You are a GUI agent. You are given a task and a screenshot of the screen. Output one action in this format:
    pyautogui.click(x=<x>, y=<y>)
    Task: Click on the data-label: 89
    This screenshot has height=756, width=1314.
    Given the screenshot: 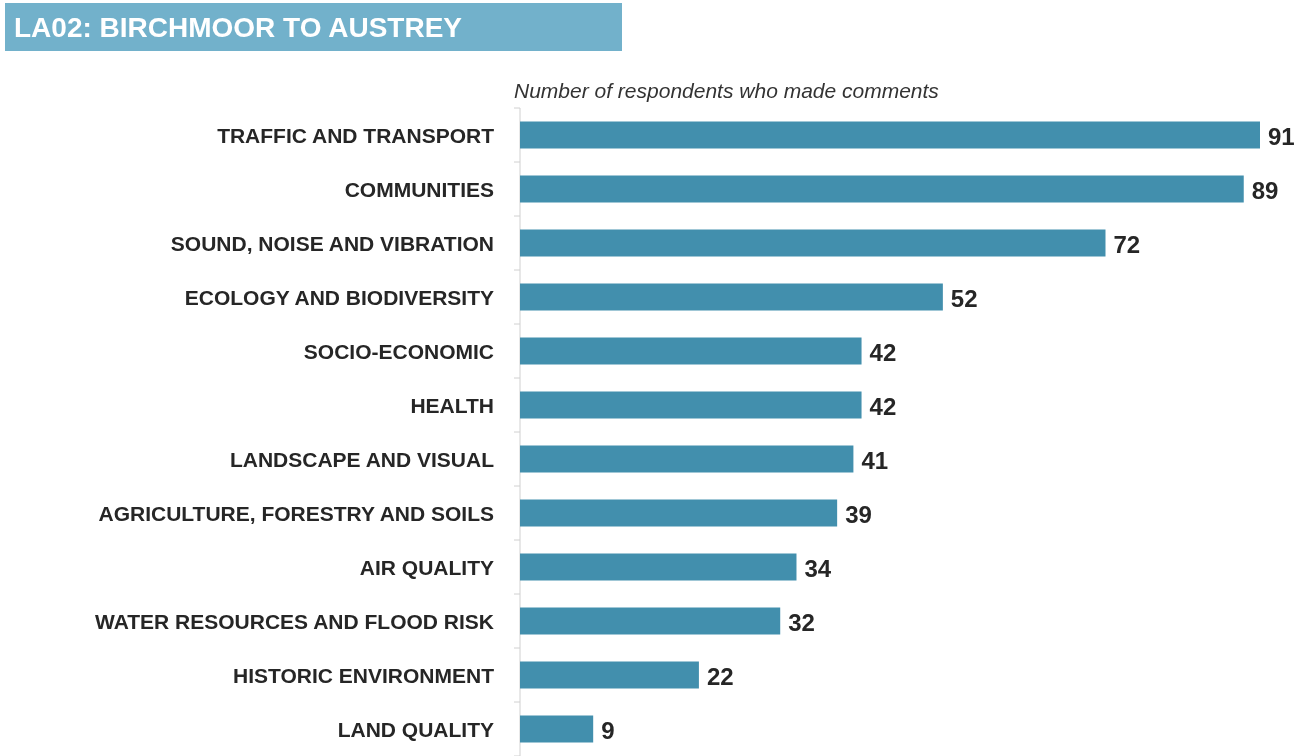 What is the action you would take?
    pyautogui.click(x=1265, y=190)
    